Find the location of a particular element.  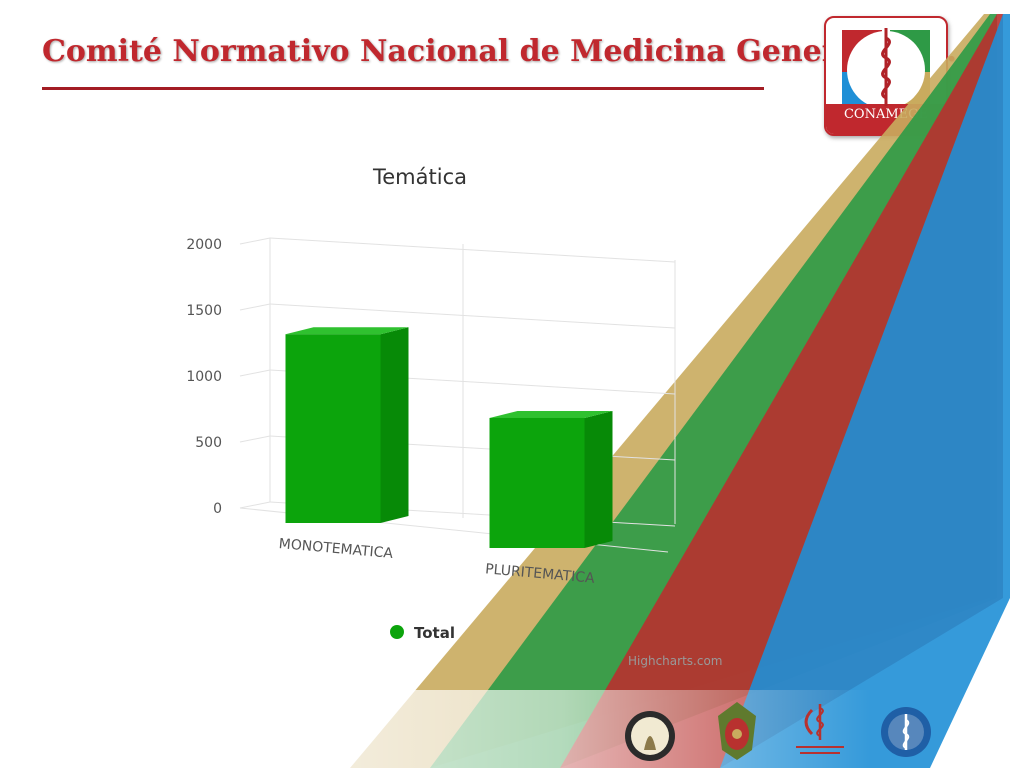

y-tick-label: 1500 is located at coordinates (204, 311).